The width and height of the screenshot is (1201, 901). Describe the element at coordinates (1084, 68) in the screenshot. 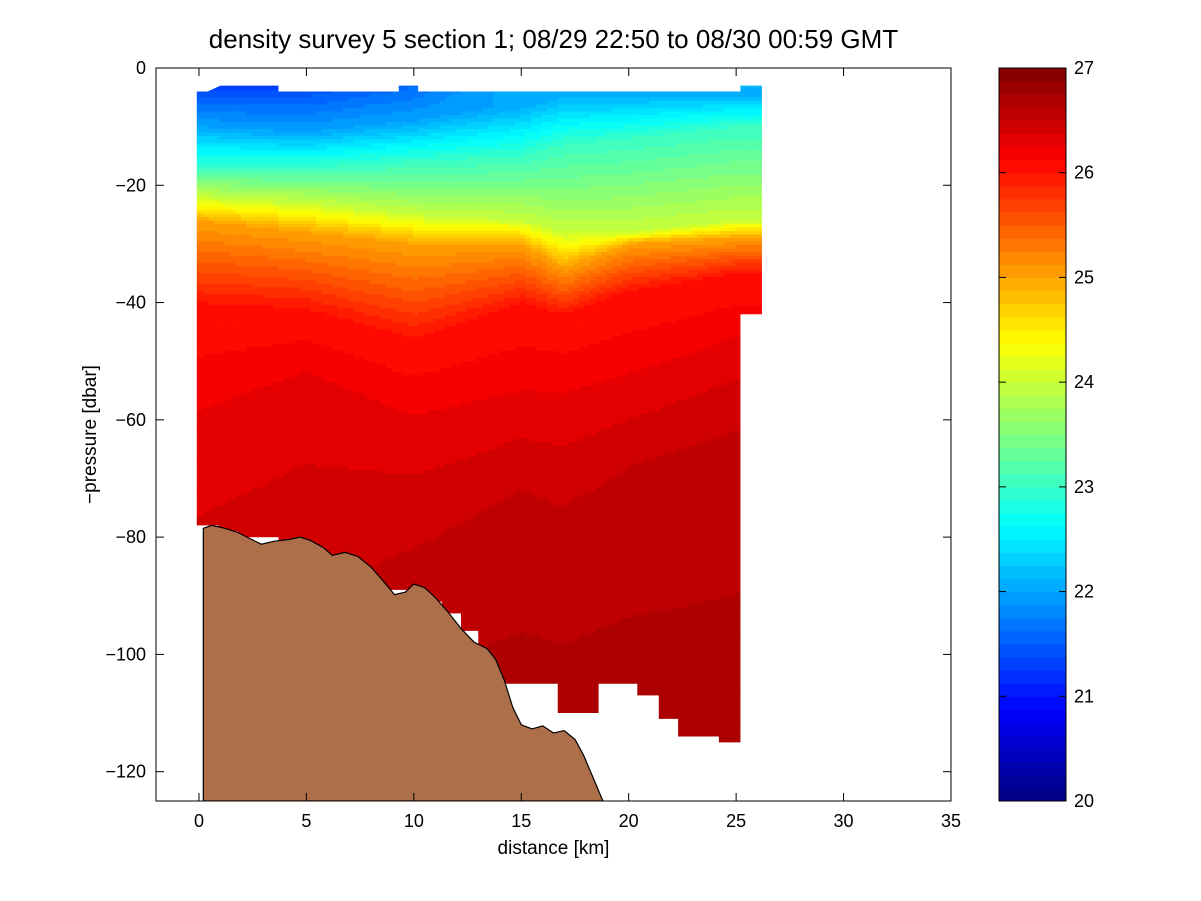

I see `colorbar-tick-label: 27` at that location.